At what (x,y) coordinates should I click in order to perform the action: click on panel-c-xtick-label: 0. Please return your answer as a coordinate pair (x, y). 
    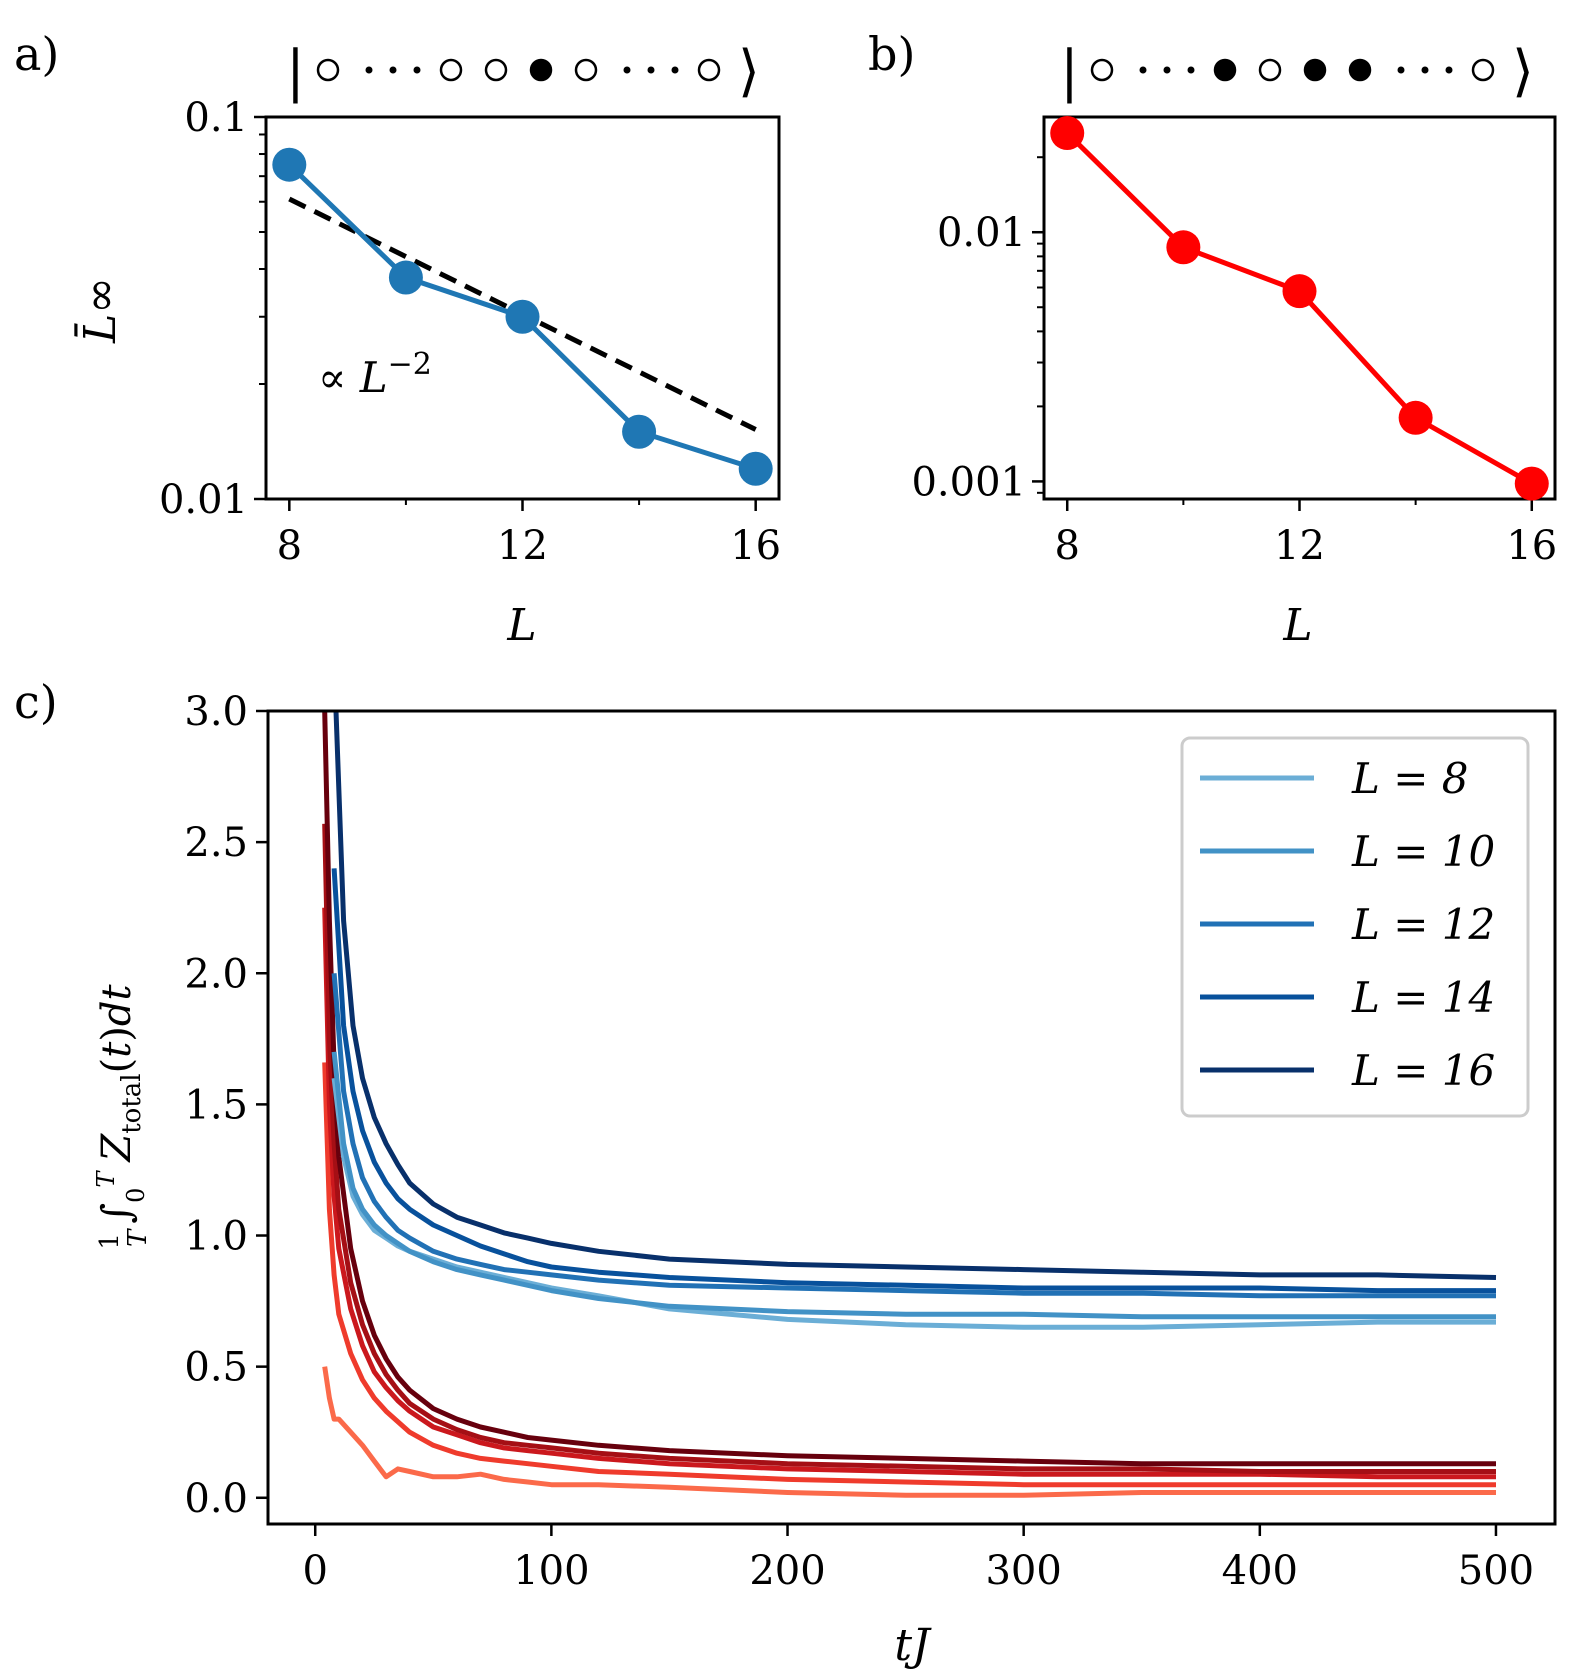
    Looking at the image, I should click on (315, 1571).